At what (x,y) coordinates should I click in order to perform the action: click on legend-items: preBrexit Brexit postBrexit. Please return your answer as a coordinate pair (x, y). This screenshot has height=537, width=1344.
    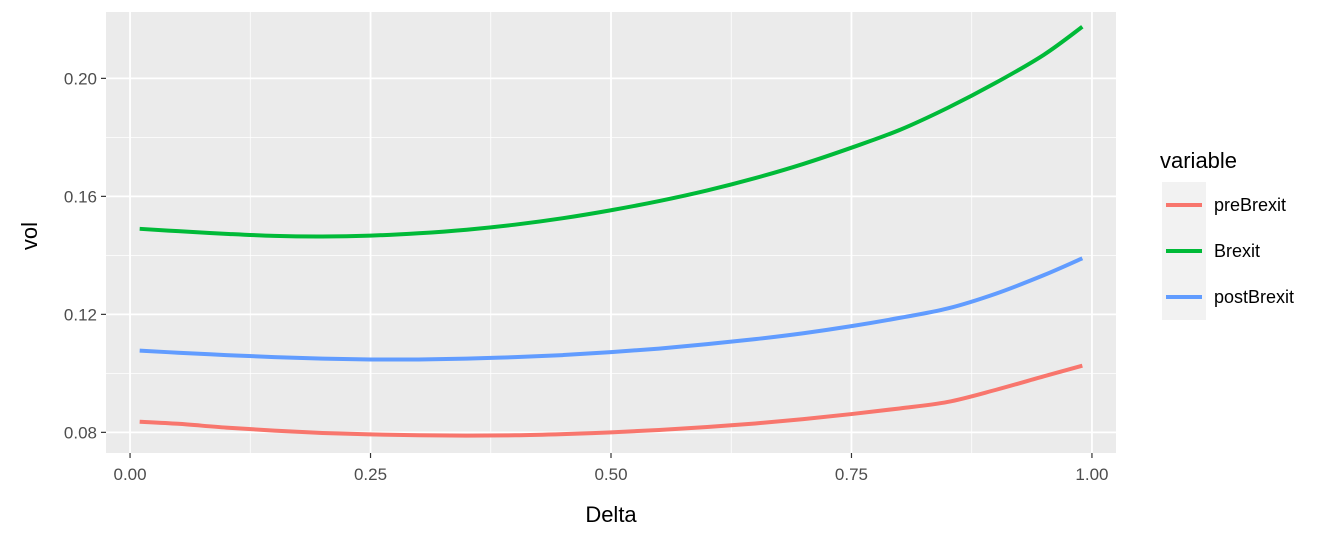
    Looking at the image, I should click on (1228, 251).